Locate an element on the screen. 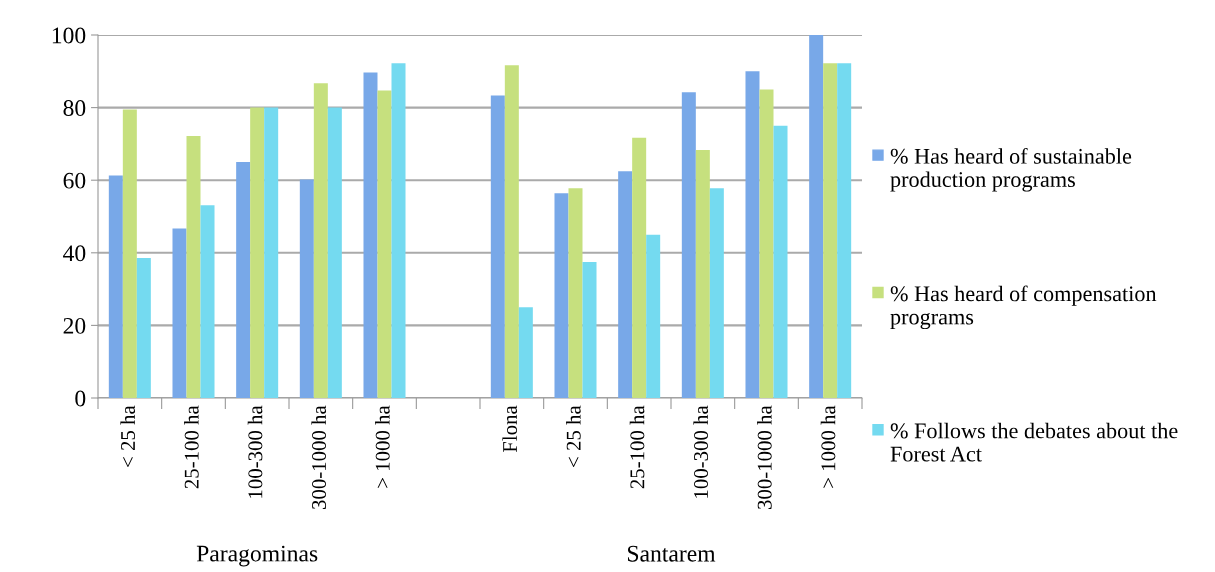 The image size is (1215, 572). text: Santarem is located at coordinates (672, 553).